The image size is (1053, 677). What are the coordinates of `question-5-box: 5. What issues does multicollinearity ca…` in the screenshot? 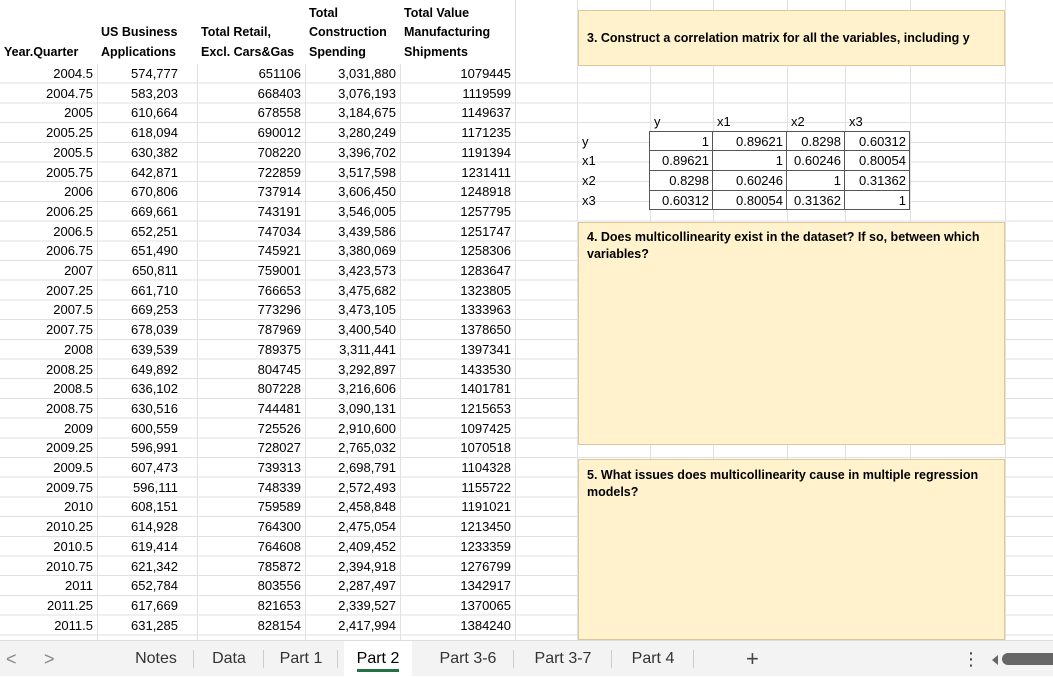 It's located at (791, 549).